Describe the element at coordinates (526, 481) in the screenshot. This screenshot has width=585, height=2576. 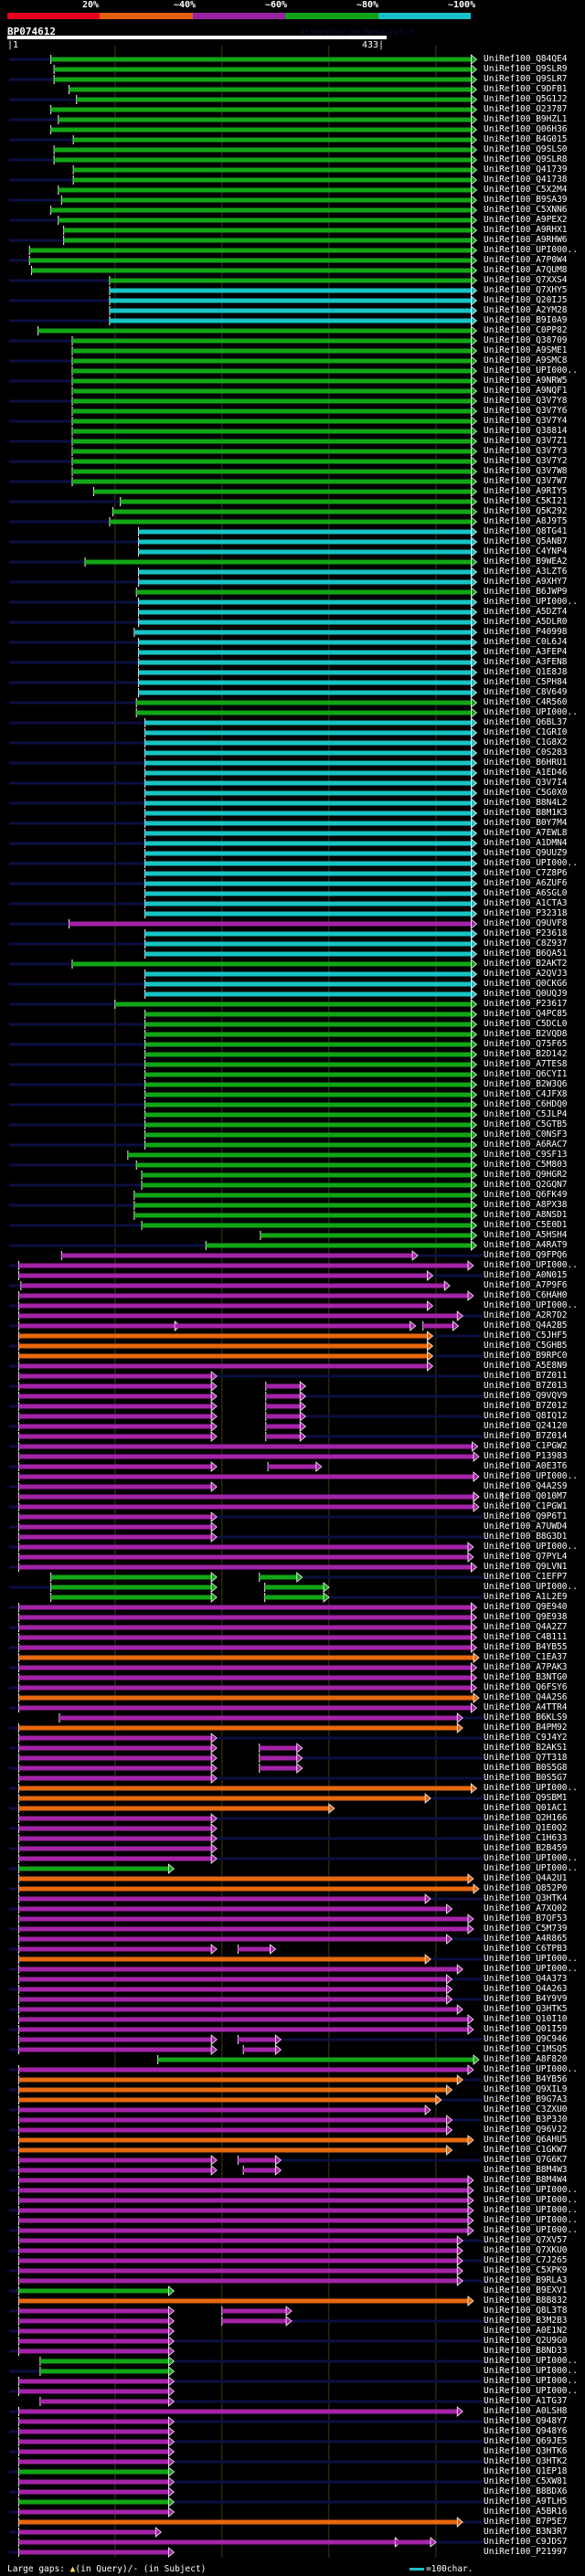
I see `hit-label: UniRef100_Q3V7W7` at that location.